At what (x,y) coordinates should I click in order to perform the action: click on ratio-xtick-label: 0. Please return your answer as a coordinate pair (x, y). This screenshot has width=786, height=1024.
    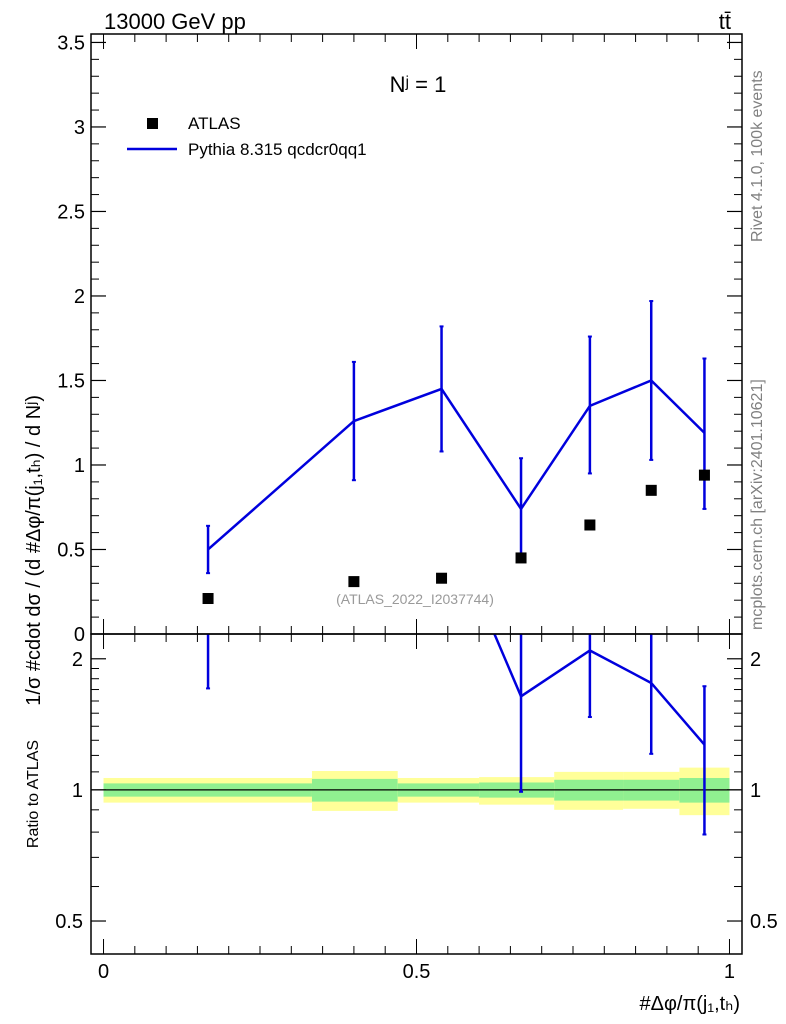
    Looking at the image, I should click on (103, 972).